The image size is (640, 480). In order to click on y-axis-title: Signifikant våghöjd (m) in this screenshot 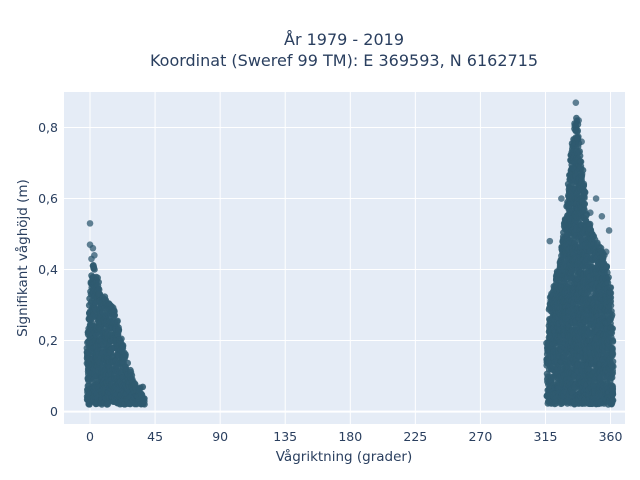, I will do `click(22, 258)`.